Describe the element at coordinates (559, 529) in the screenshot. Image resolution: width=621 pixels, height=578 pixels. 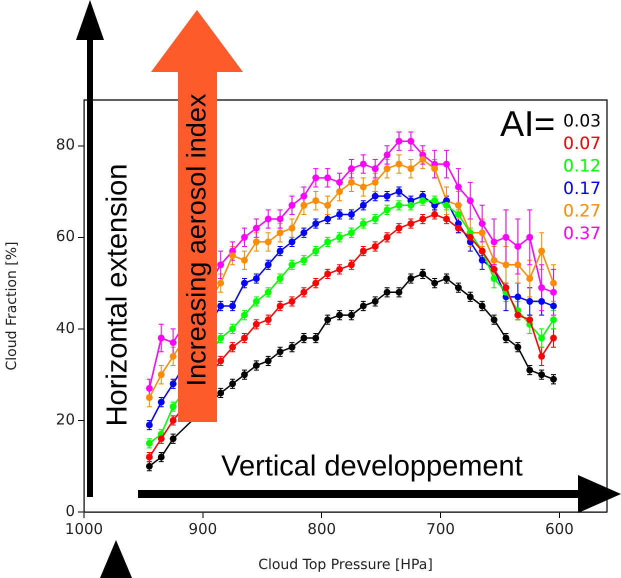
I see `x-tick-label: 600` at that location.